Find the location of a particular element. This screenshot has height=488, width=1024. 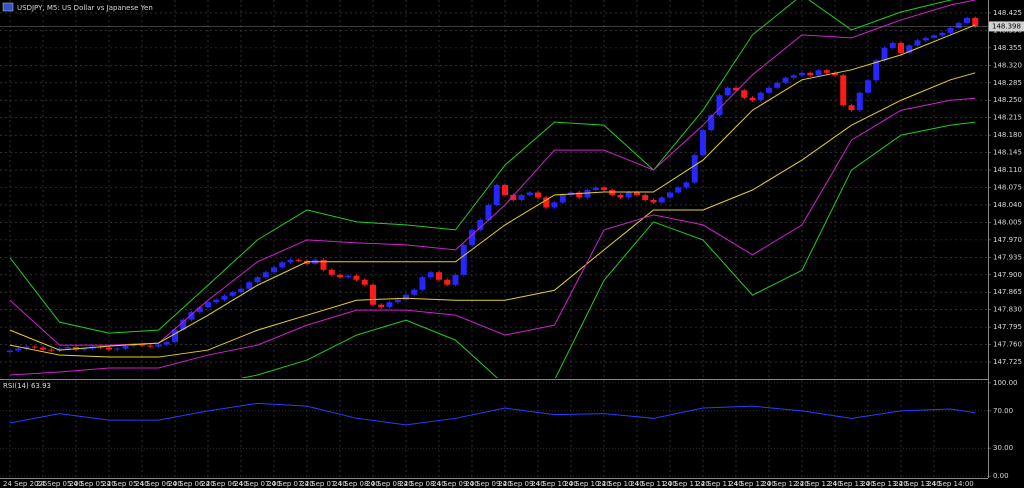

symbol-flag is located at coordinates (8, 7).